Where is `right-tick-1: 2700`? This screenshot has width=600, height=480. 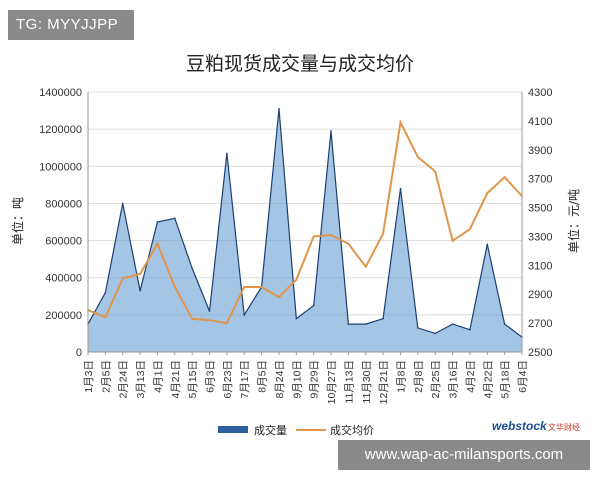
right-tick-1: 2700 is located at coordinates (540, 324).